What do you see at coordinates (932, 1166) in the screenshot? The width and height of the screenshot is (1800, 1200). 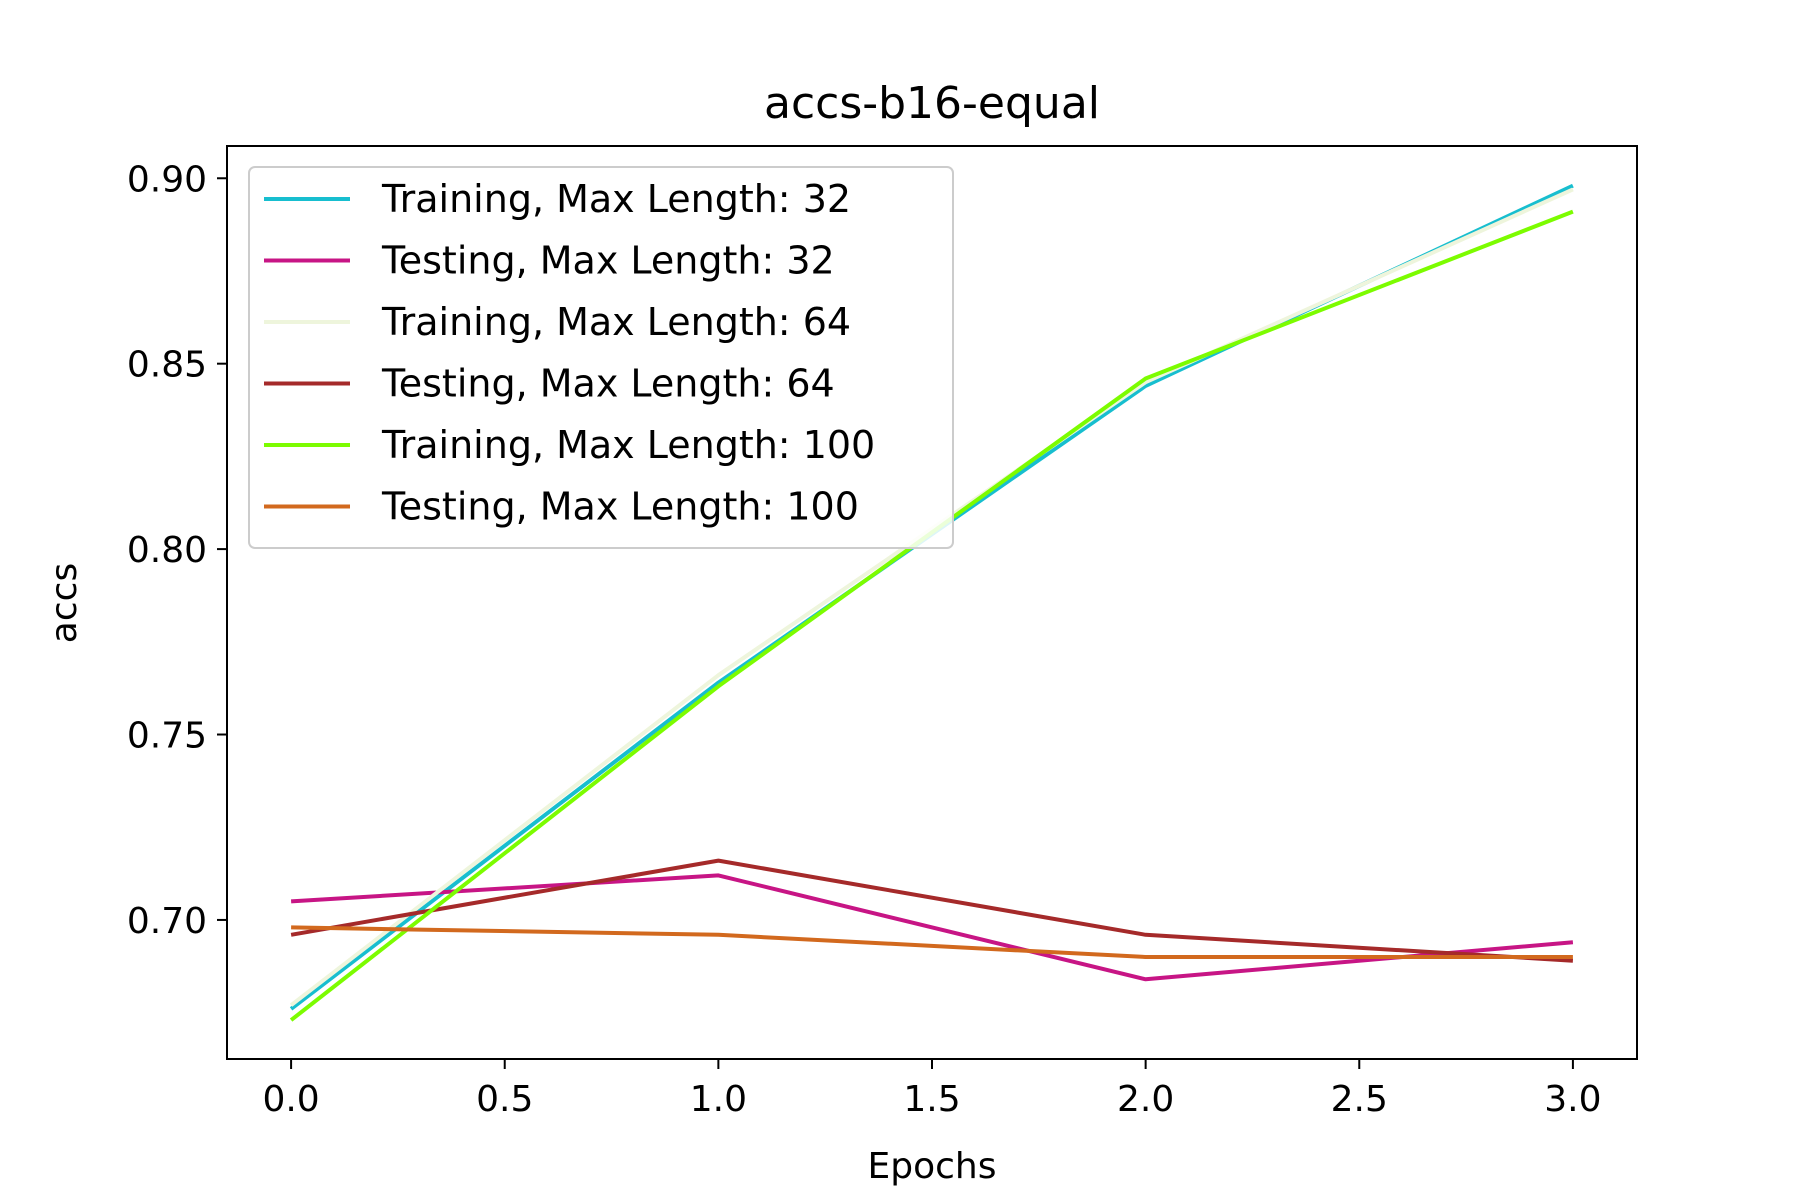 I see `x-axis-label: Epochs` at bounding box center [932, 1166].